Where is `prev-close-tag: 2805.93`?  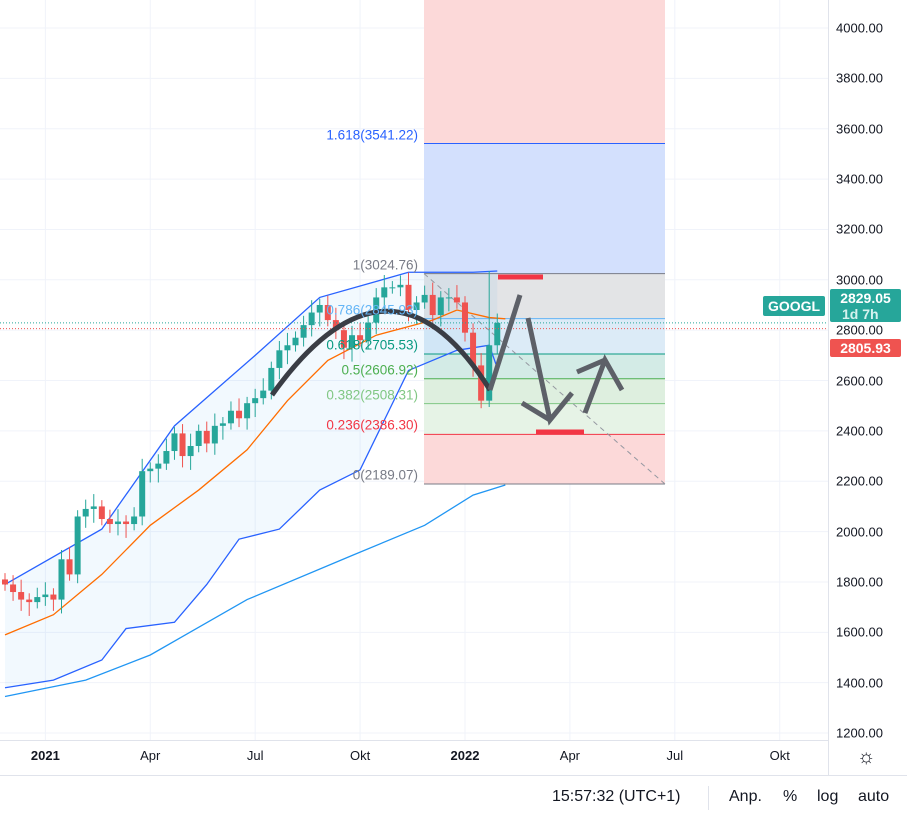 prev-close-tag: 2805.93 is located at coordinates (865, 348).